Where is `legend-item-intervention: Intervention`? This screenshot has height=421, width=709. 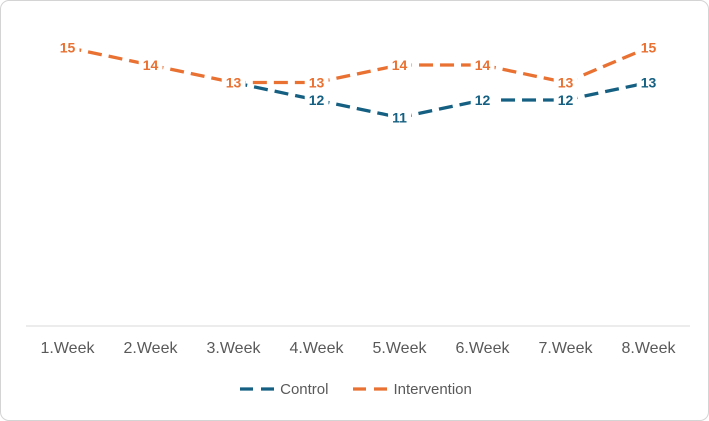 legend-item-intervention: Intervention is located at coordinates (412, 389).